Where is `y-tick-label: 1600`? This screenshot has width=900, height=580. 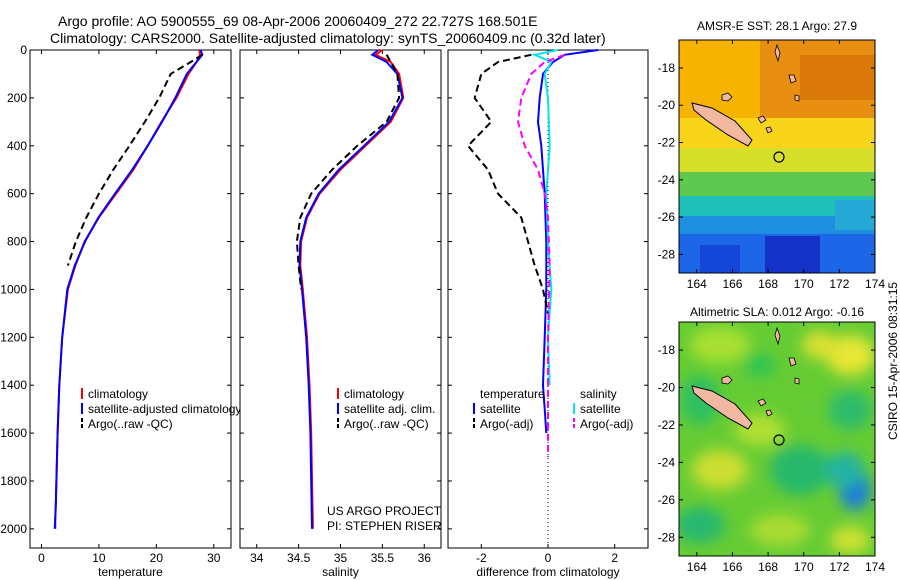 y-tick-label: 1600 is located at coordinates (13, 433).